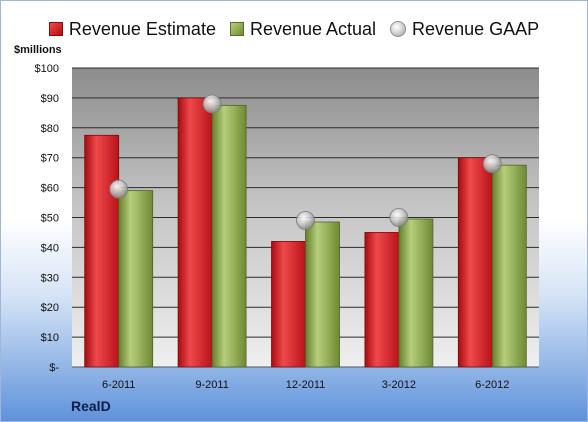 This screenshot has height=422, width=588. I want to click on y-axis-ticks: $- $10 $20 $30 $40 $50 $60 $70 $80 $90 $100, so click(47, 218).